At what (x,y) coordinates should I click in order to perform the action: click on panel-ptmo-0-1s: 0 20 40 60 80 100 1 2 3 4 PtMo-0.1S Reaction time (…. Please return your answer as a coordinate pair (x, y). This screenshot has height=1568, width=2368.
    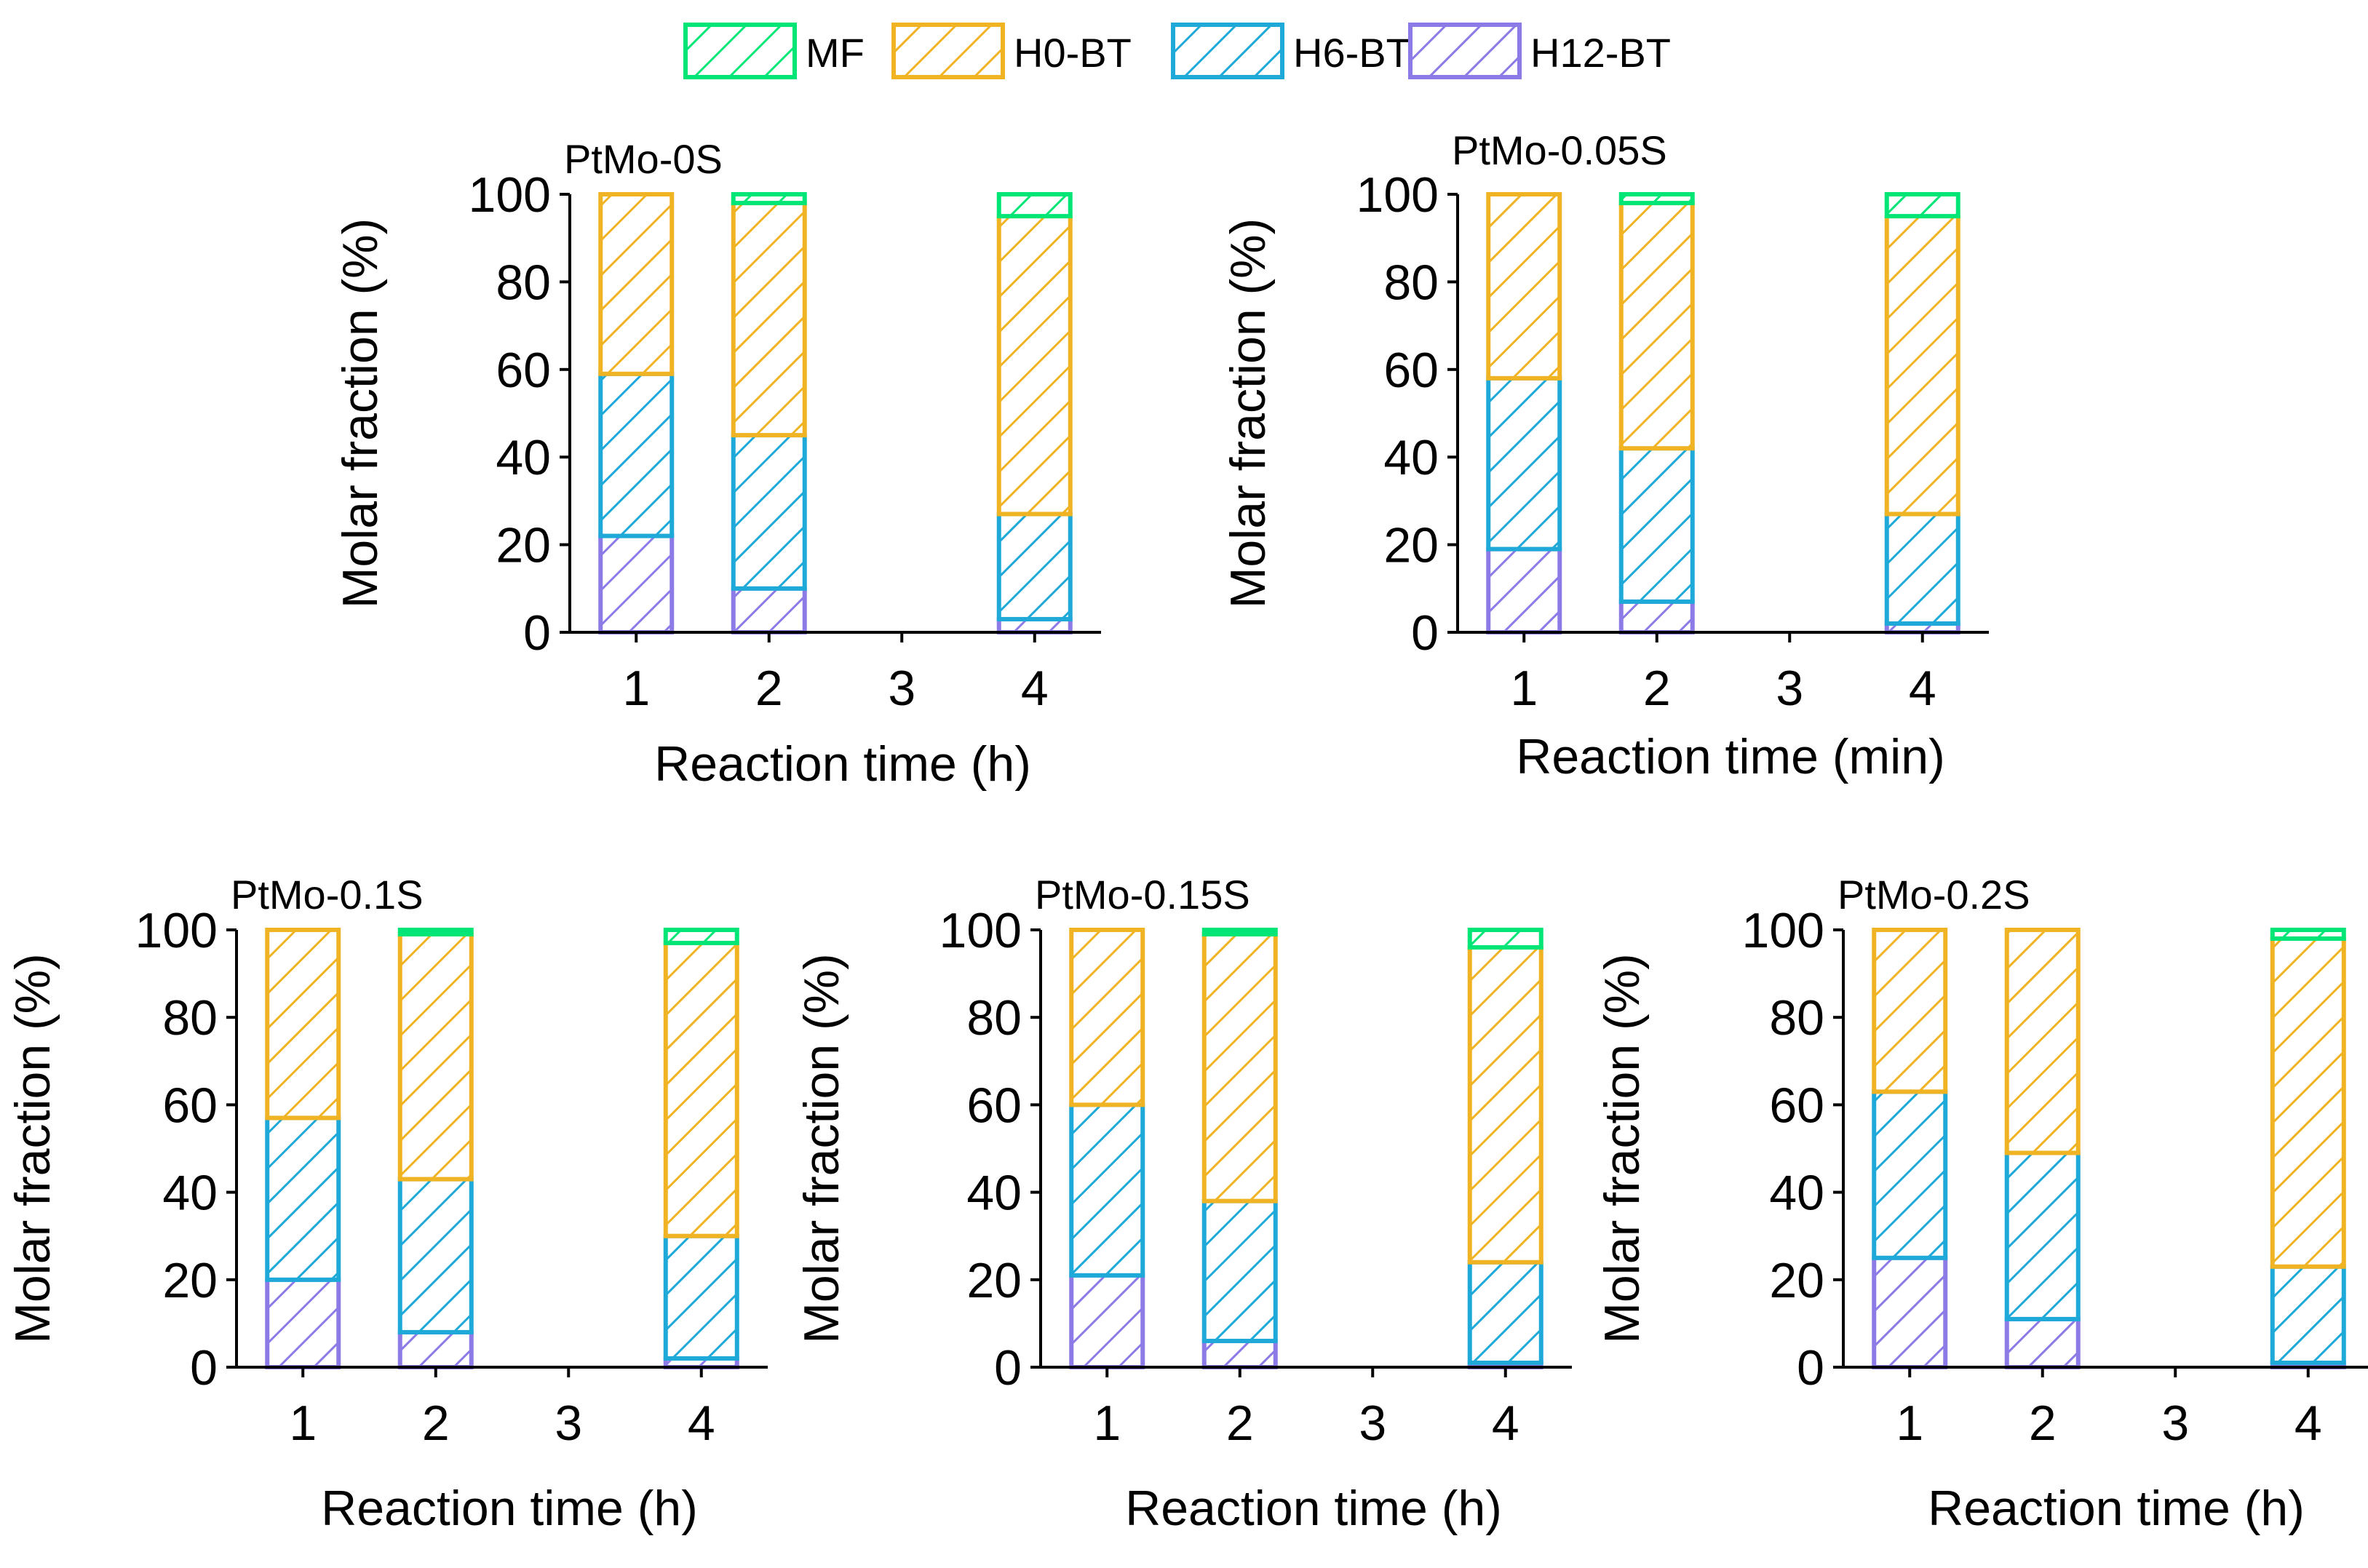
    Looking at the image, I should click on (386, 1204).